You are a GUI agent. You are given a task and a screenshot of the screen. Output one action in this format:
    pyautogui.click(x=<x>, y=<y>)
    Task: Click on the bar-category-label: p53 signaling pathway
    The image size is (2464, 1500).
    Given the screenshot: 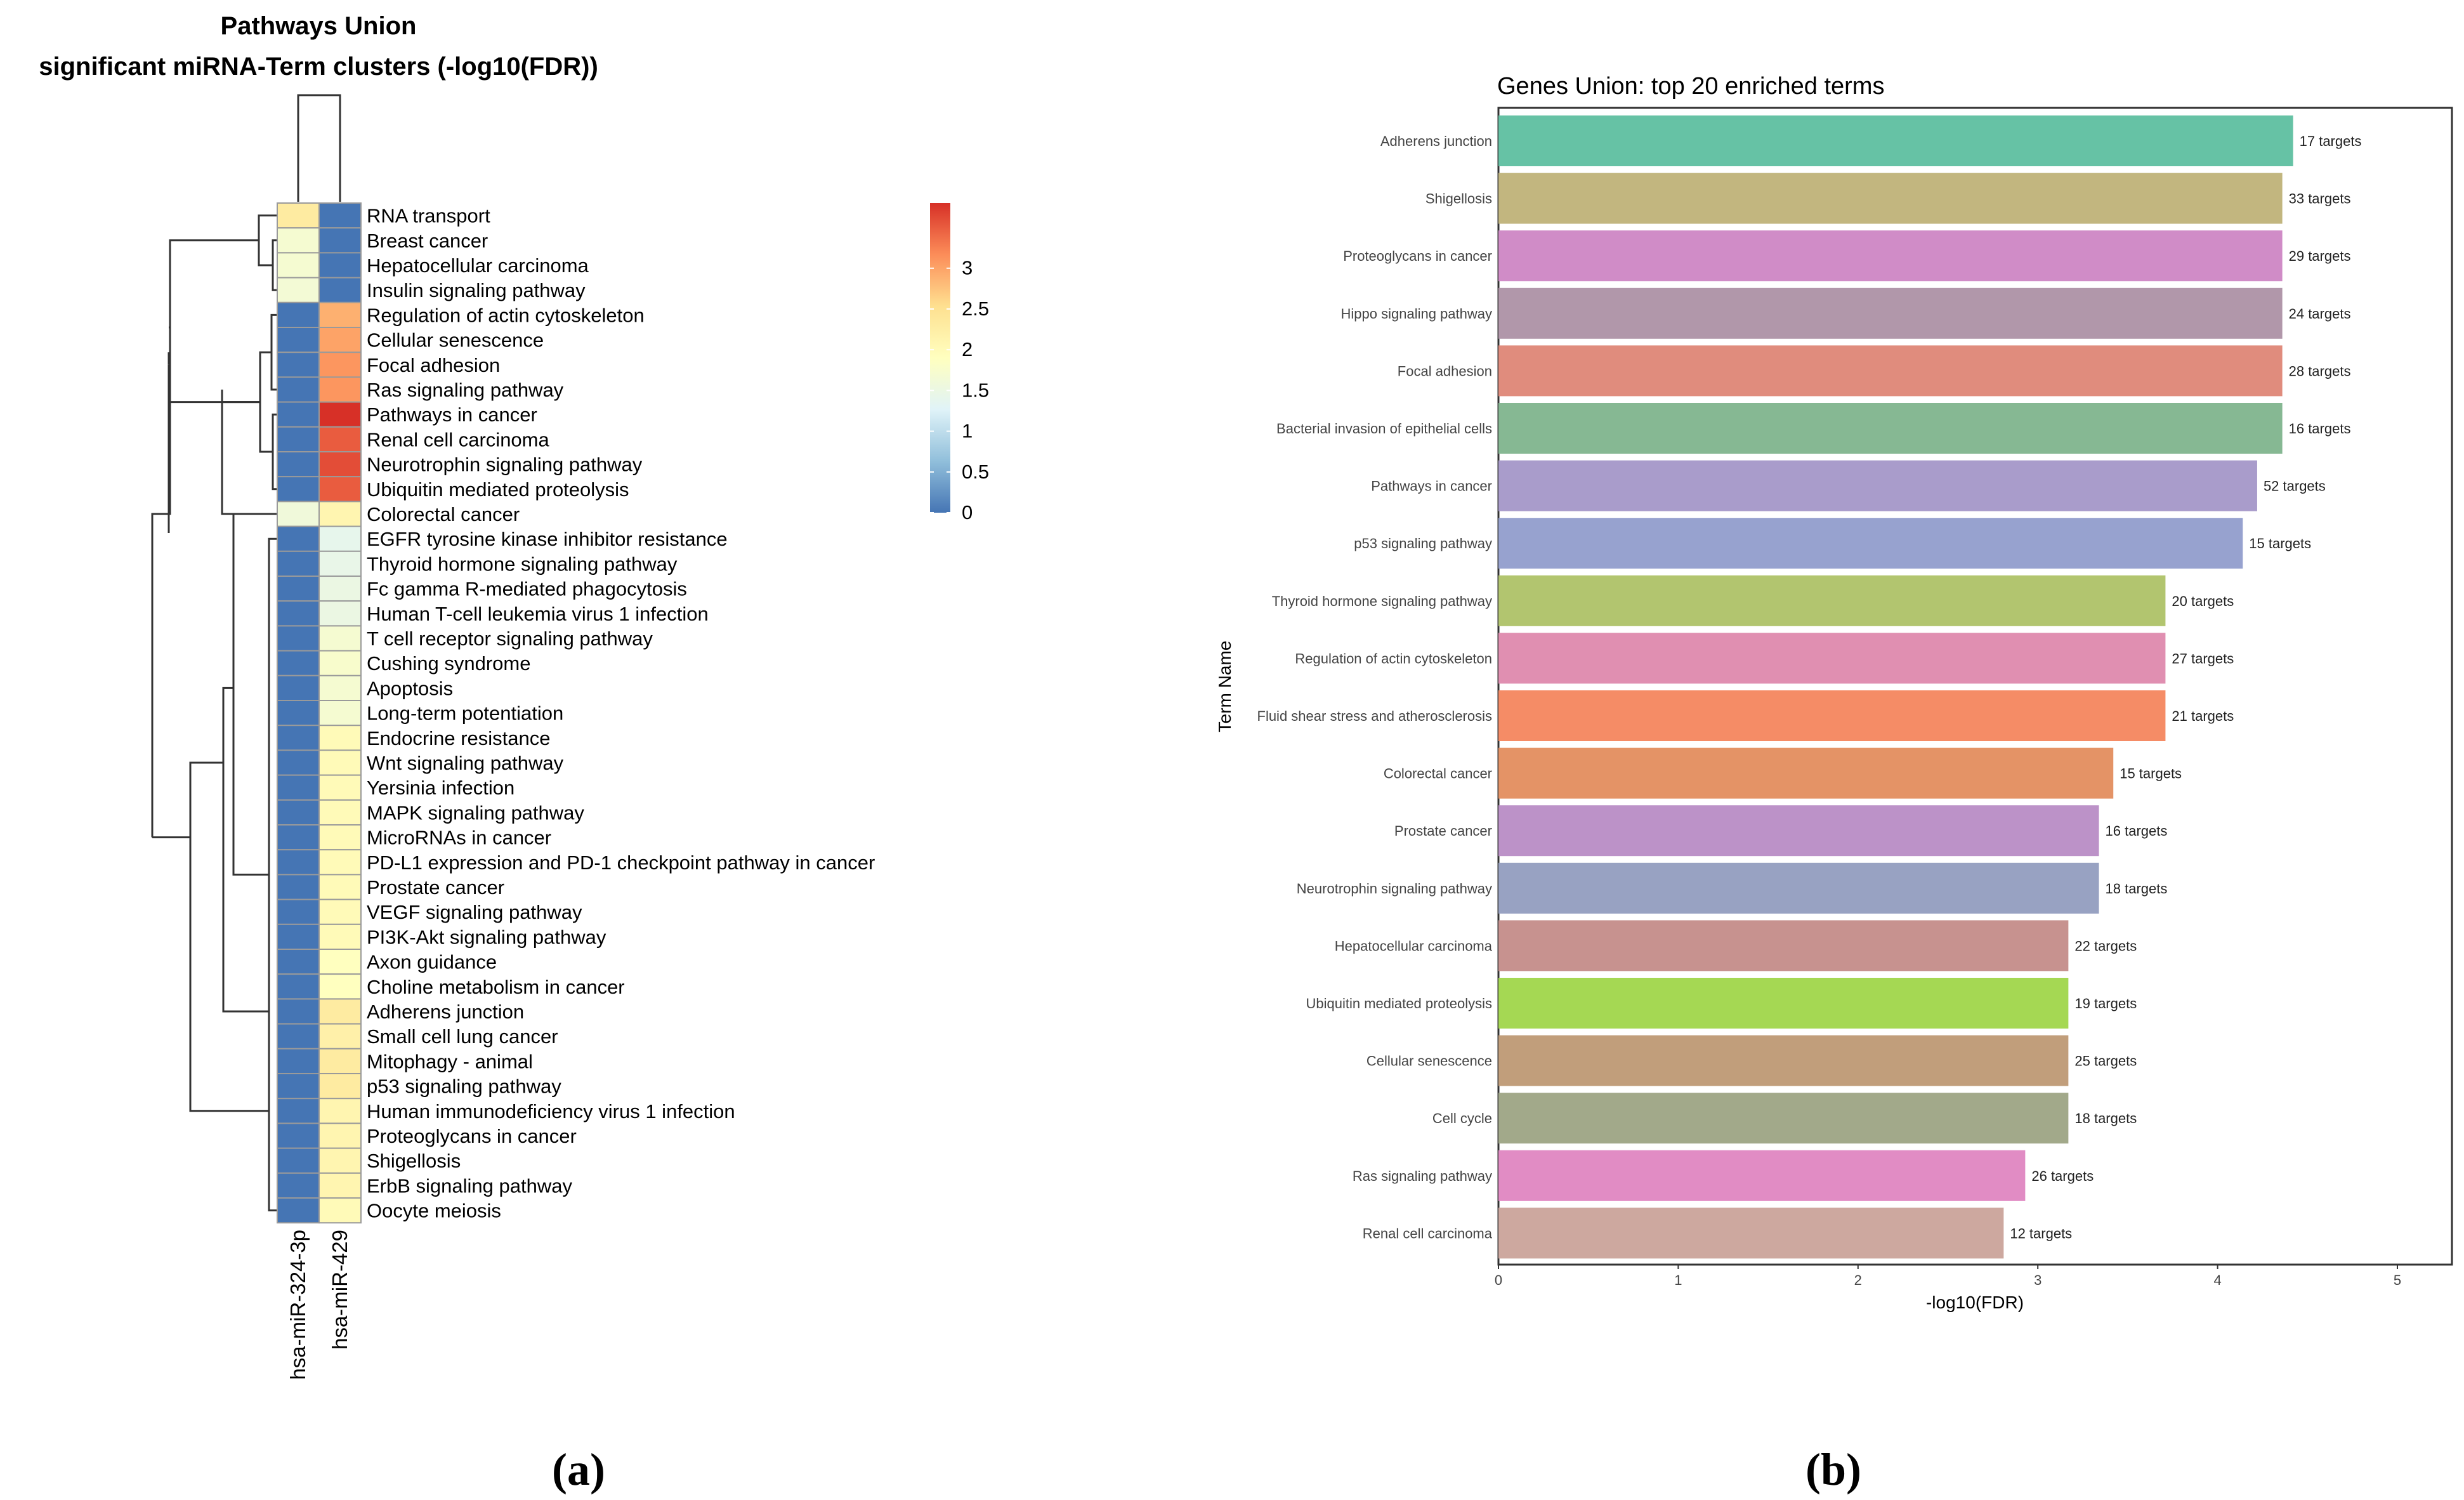 What is the action you would take?
    pyautogui.click(x=1423, y=543)
    